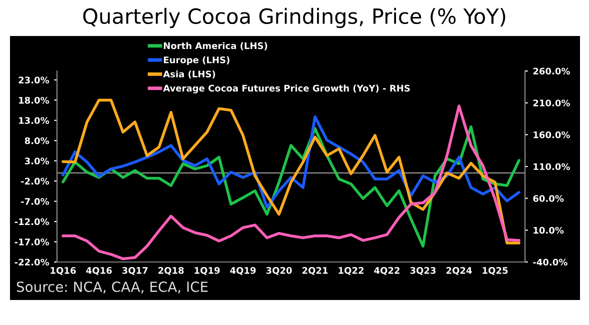  I want to click on y2-tick-label: 110.0%, so click(552, 166).